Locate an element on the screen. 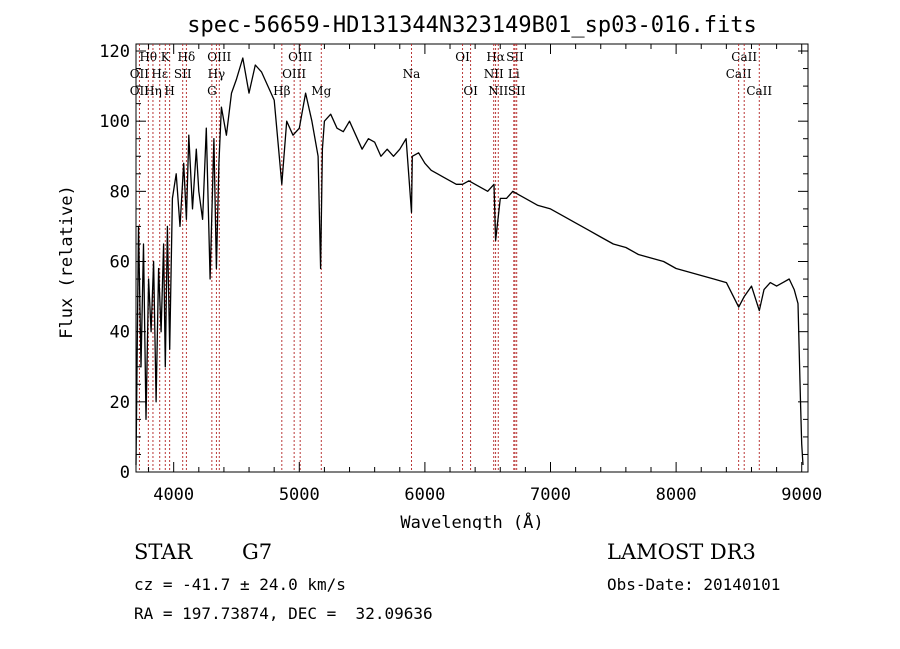 The width and height of the screenshot is (900, 649). line-label-9: OIII is located at coordinates (219, 57).